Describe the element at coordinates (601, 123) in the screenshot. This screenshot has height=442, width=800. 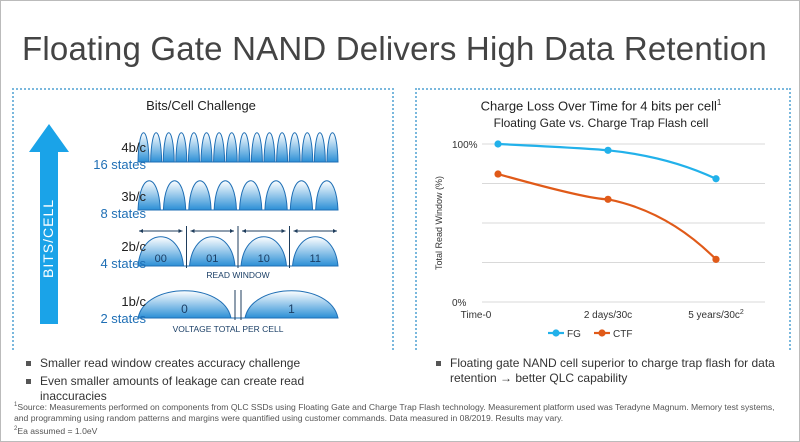
I see `chart-subtitle: Floating Gate vs. Charge Trap Flash cell` at that location.